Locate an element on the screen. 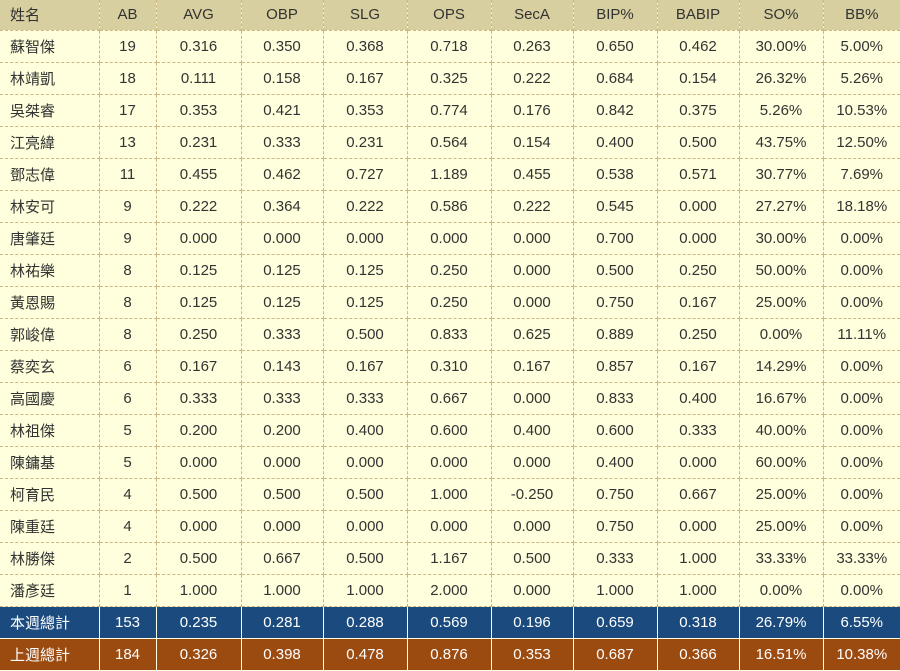  player-name: 林祖傑 is located at coordinates (50, 430).